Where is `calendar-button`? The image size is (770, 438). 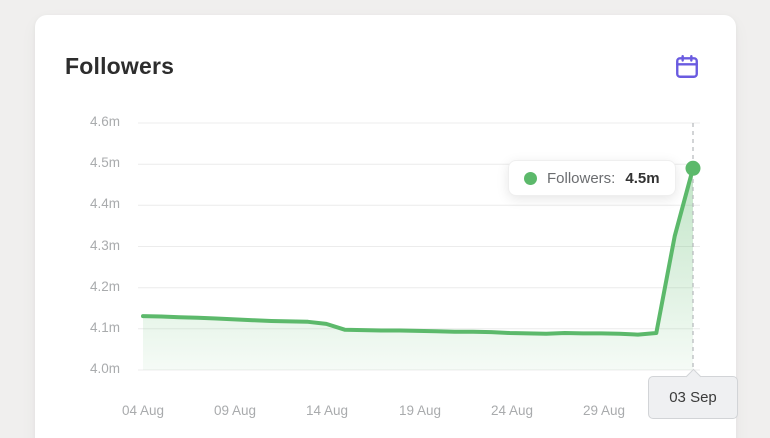
calendar-button is located at coordinates (687, 67).